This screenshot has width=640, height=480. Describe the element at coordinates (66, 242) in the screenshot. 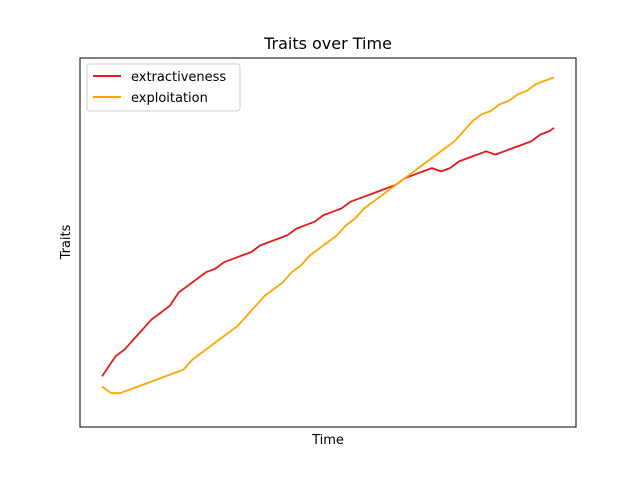

I see `y-axis-label: Traits` at that location.